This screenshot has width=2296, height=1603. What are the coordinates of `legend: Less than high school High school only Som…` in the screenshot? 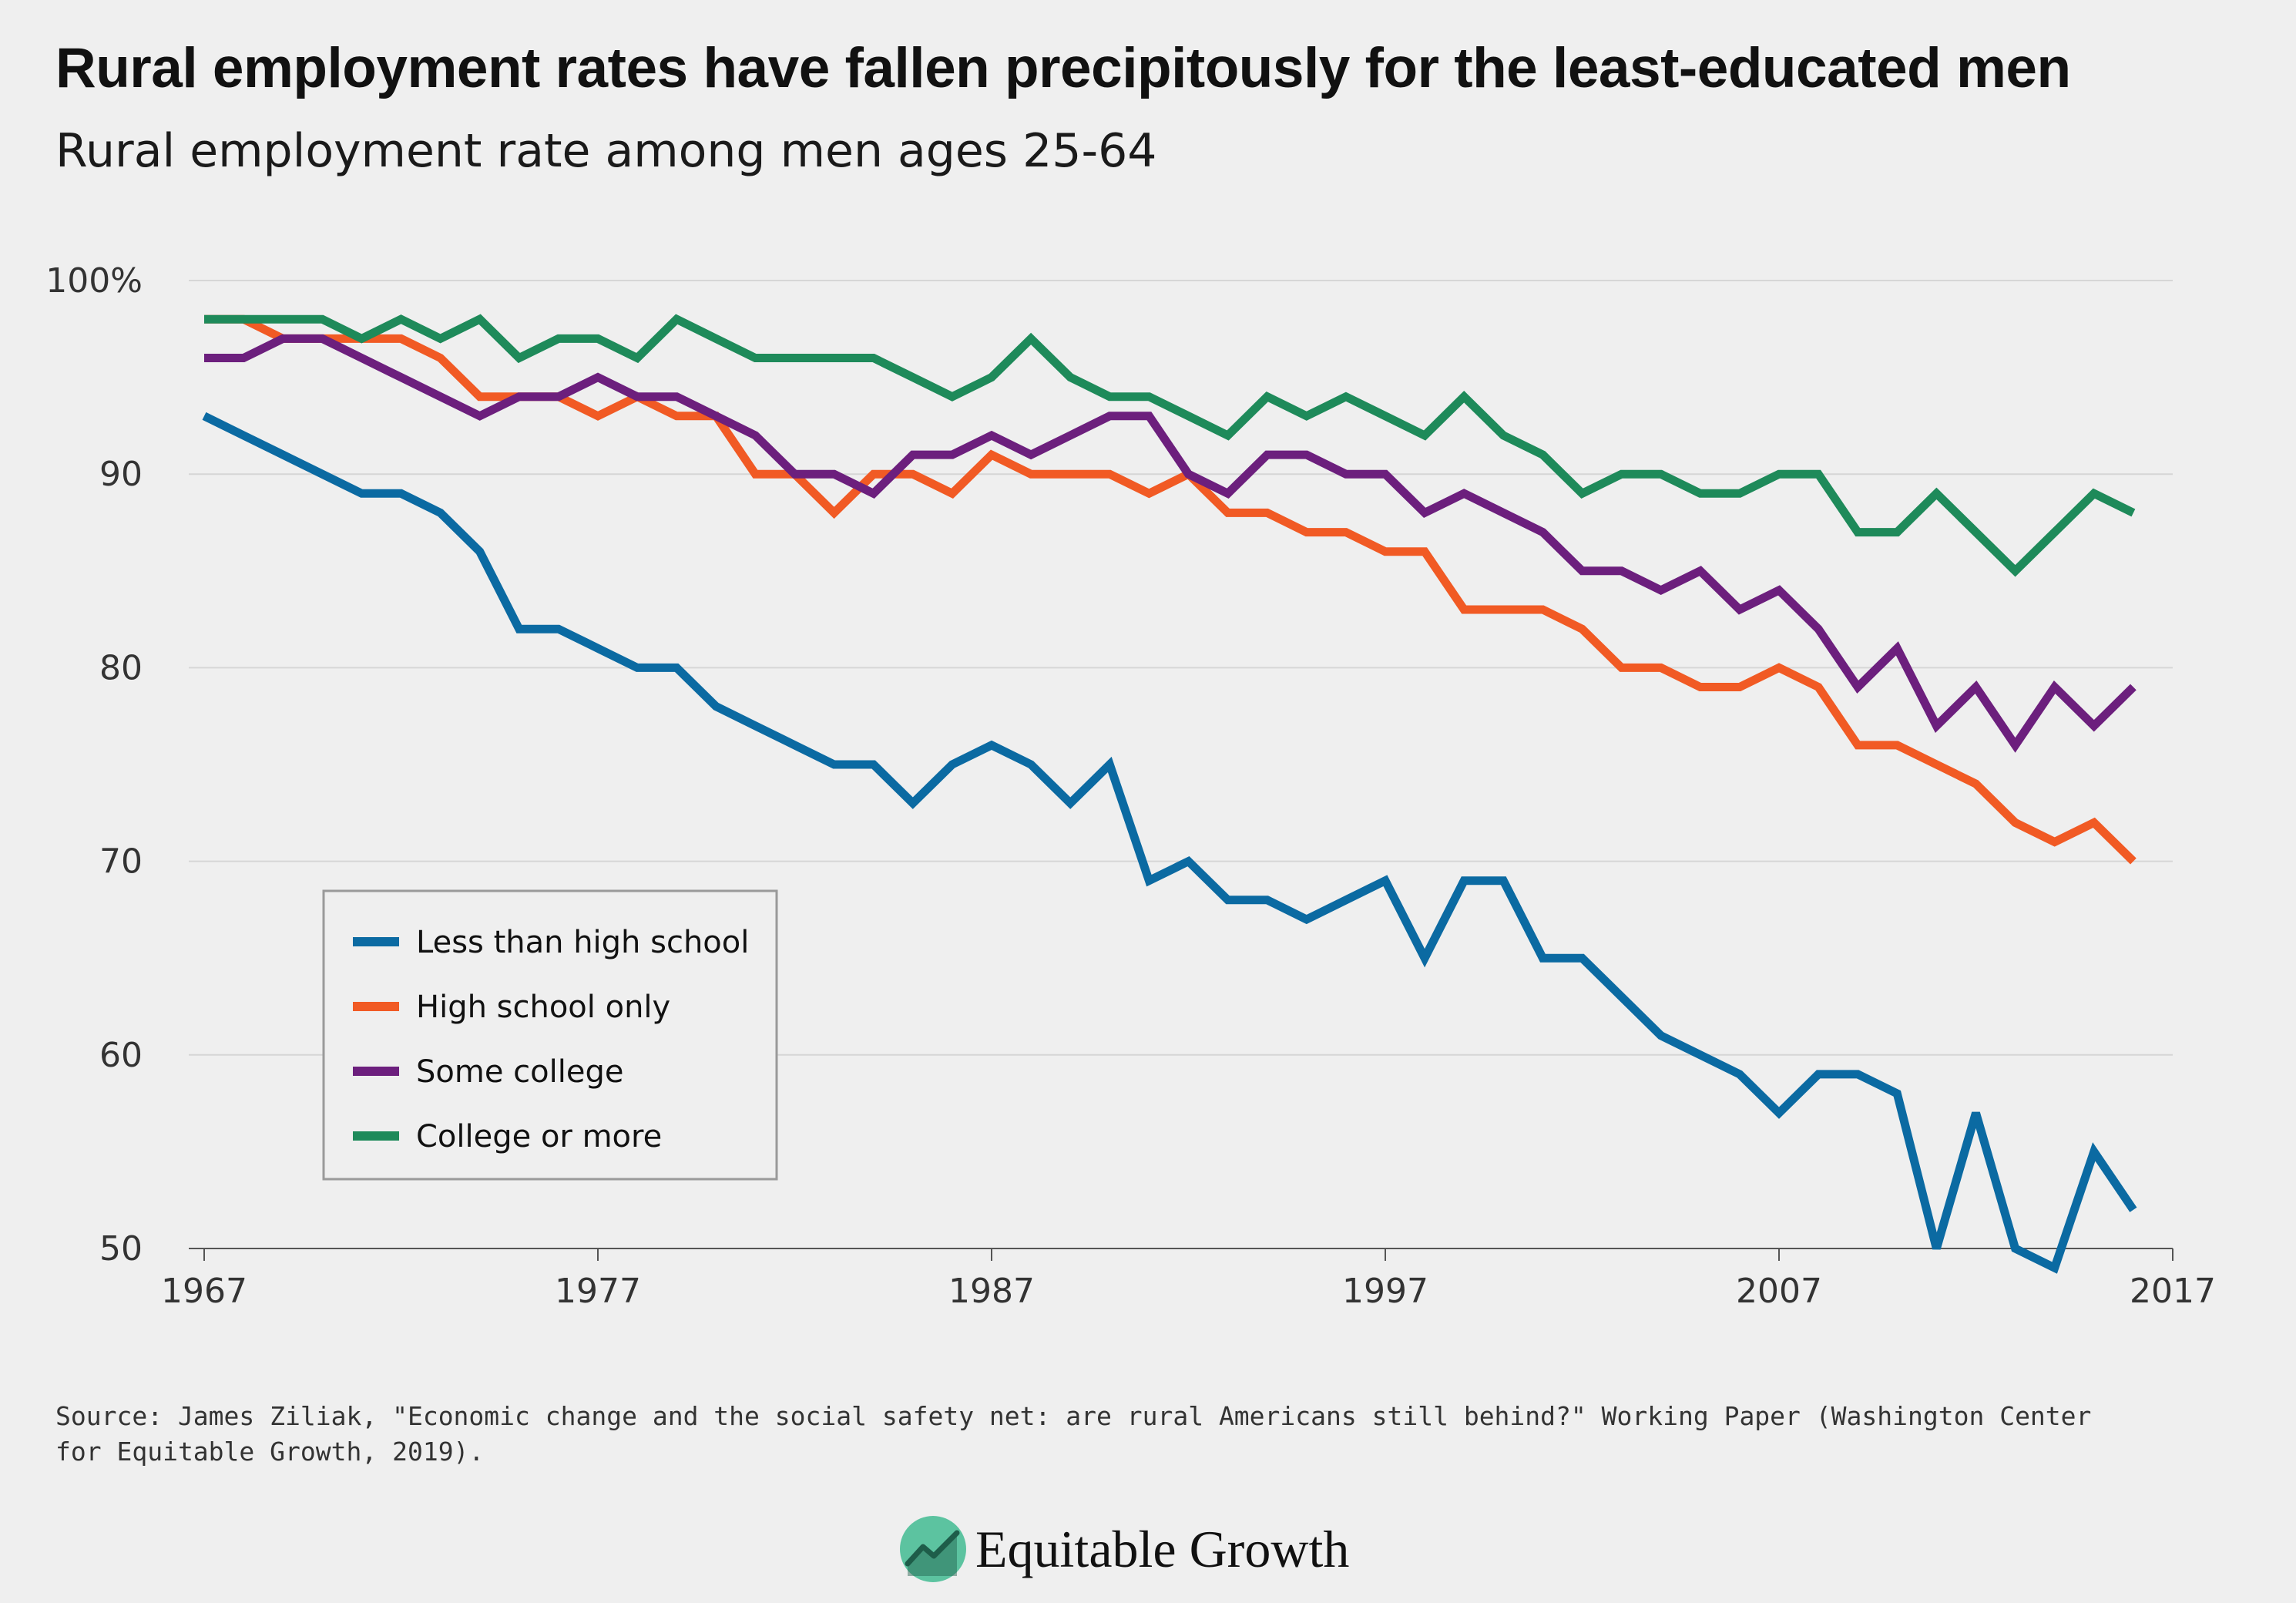 It's located at (550, 1035).